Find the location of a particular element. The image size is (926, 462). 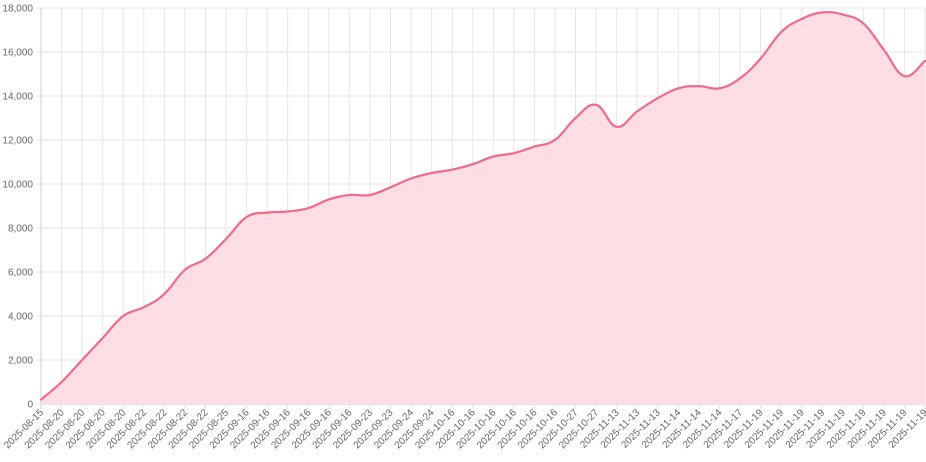

y-tick-label: 8,000 is located at coordinates (20, 229).